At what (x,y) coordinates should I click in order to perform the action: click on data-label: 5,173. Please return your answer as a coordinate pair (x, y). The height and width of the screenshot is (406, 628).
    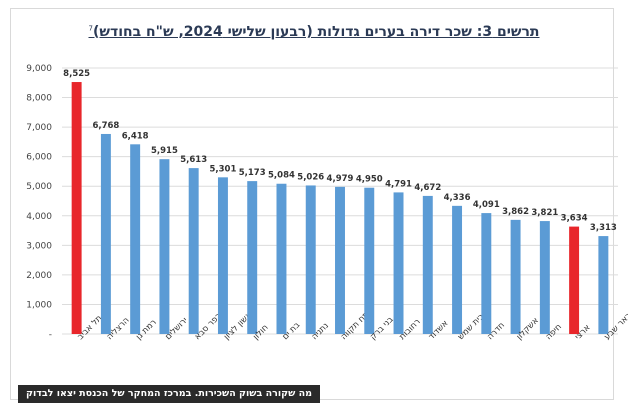
    Looking at the image, I should click on (252, 173).